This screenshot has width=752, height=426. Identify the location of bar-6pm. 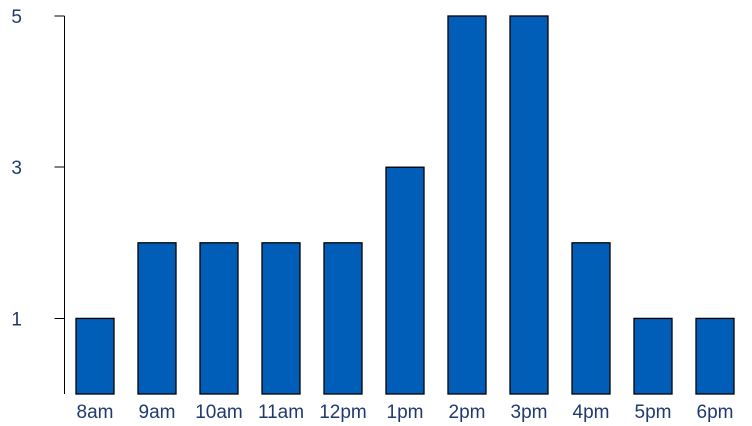
(715, 356).